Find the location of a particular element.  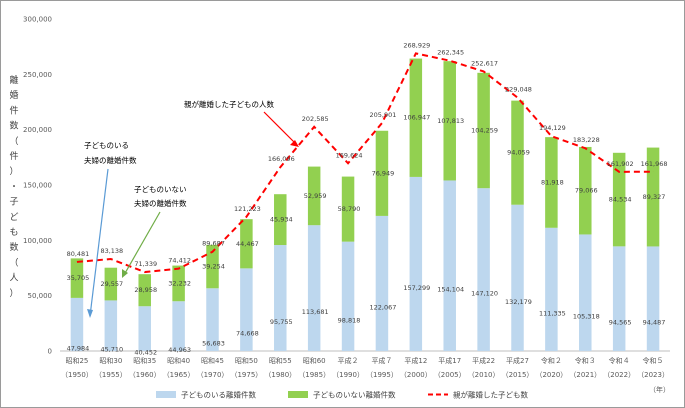

label-with-children: 40,452 is located at coordinates (145, 353).